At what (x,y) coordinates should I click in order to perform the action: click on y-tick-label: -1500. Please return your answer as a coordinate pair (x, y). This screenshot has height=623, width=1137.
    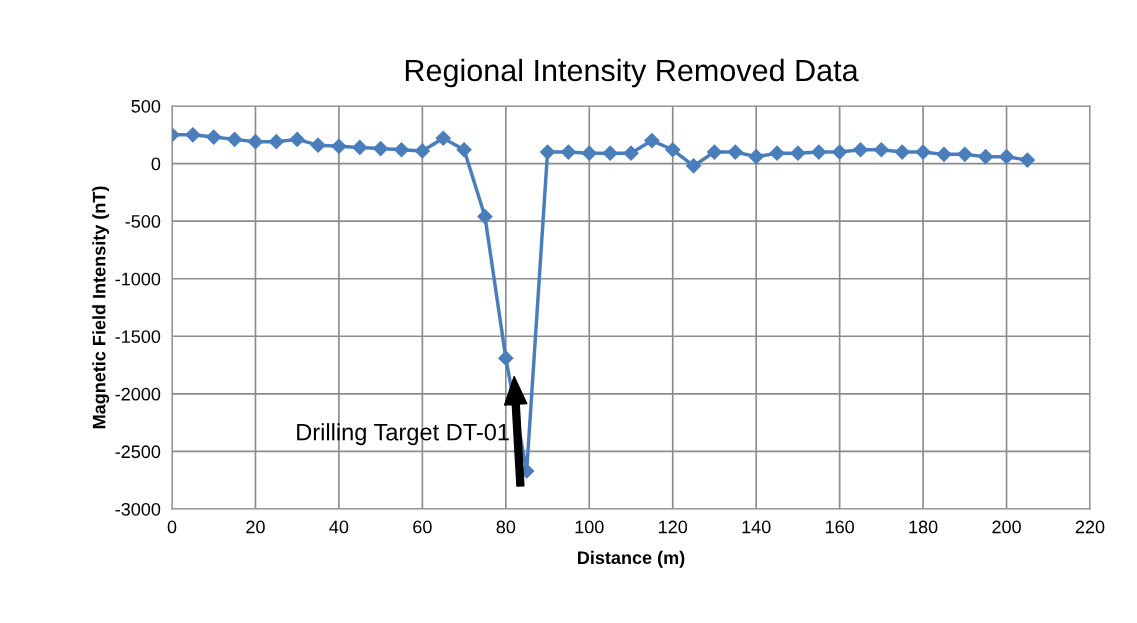
    Looking at the image, I should click on (138, 337).